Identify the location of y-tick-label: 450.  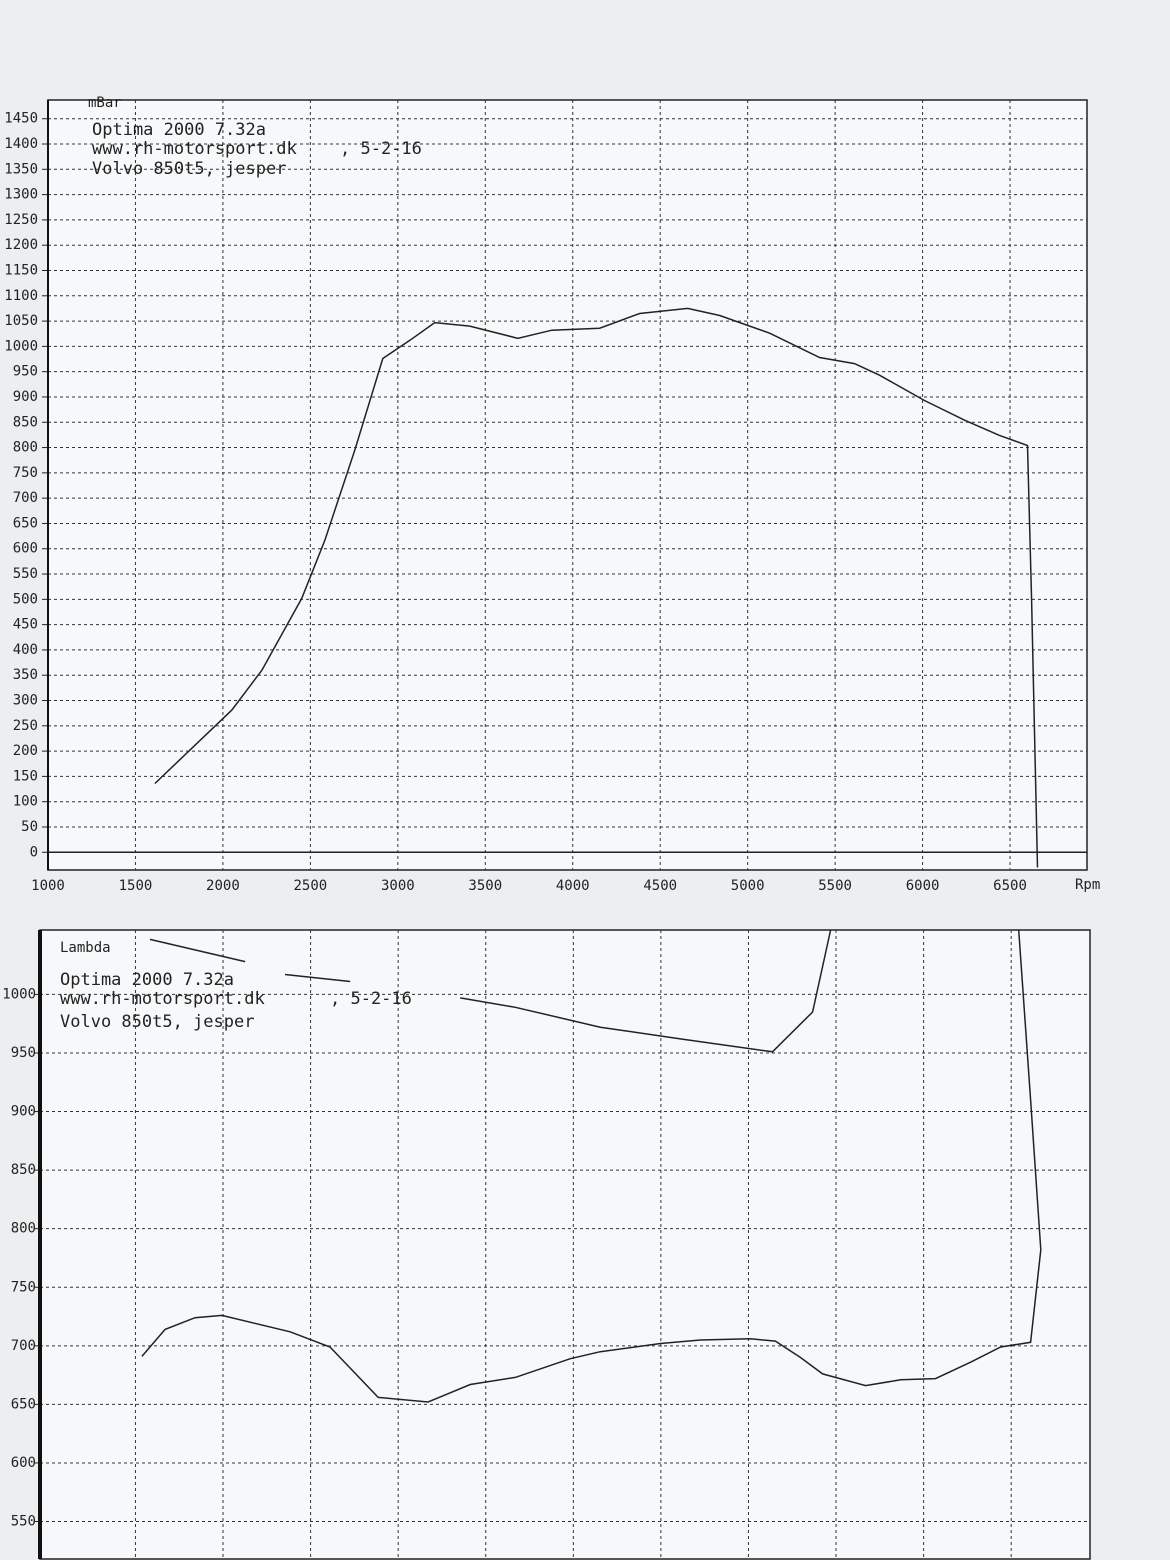
(25, 625).